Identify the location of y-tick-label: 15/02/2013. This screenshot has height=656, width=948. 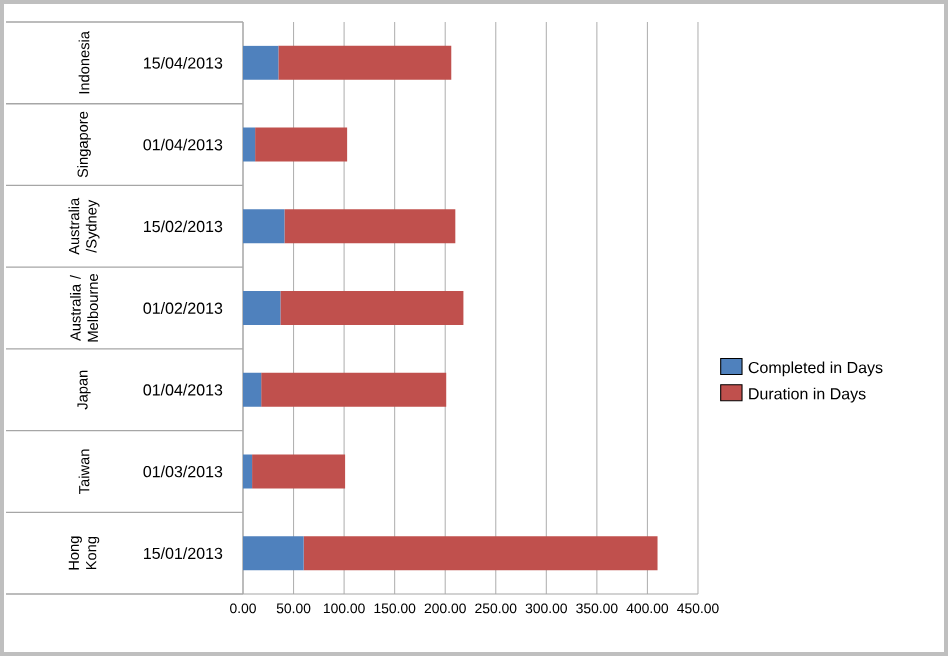
(183, 226).